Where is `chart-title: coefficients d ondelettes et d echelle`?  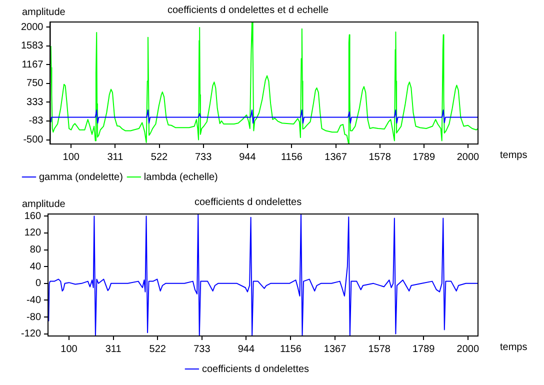 chart-title: coefficients d ondelettes et d echelle is located at coordinates (248, 10).